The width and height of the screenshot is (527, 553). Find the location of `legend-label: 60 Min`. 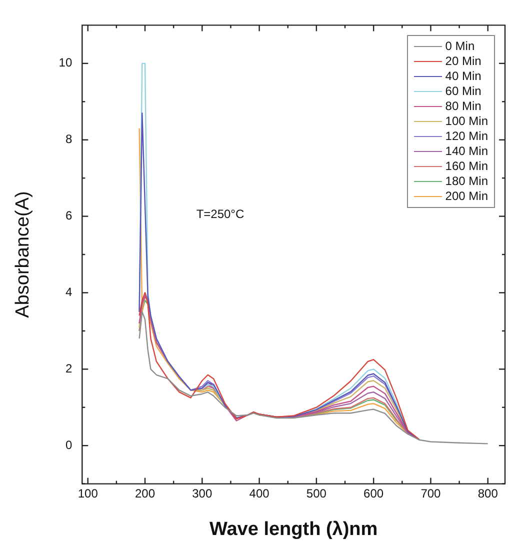

legend-label: 60 Min is located at coordinates (463, 92).